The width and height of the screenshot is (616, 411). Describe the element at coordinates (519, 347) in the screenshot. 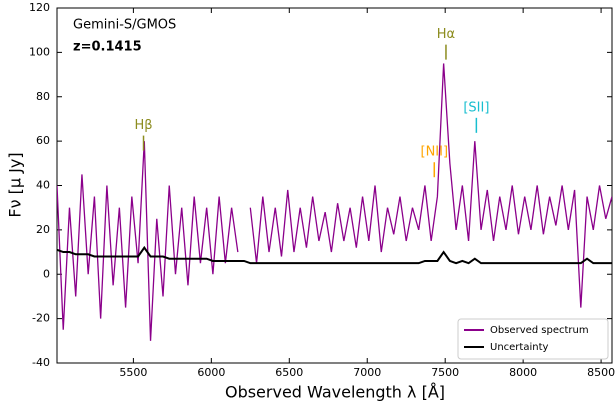

I see `legend-label: Uncertainty` at that location.